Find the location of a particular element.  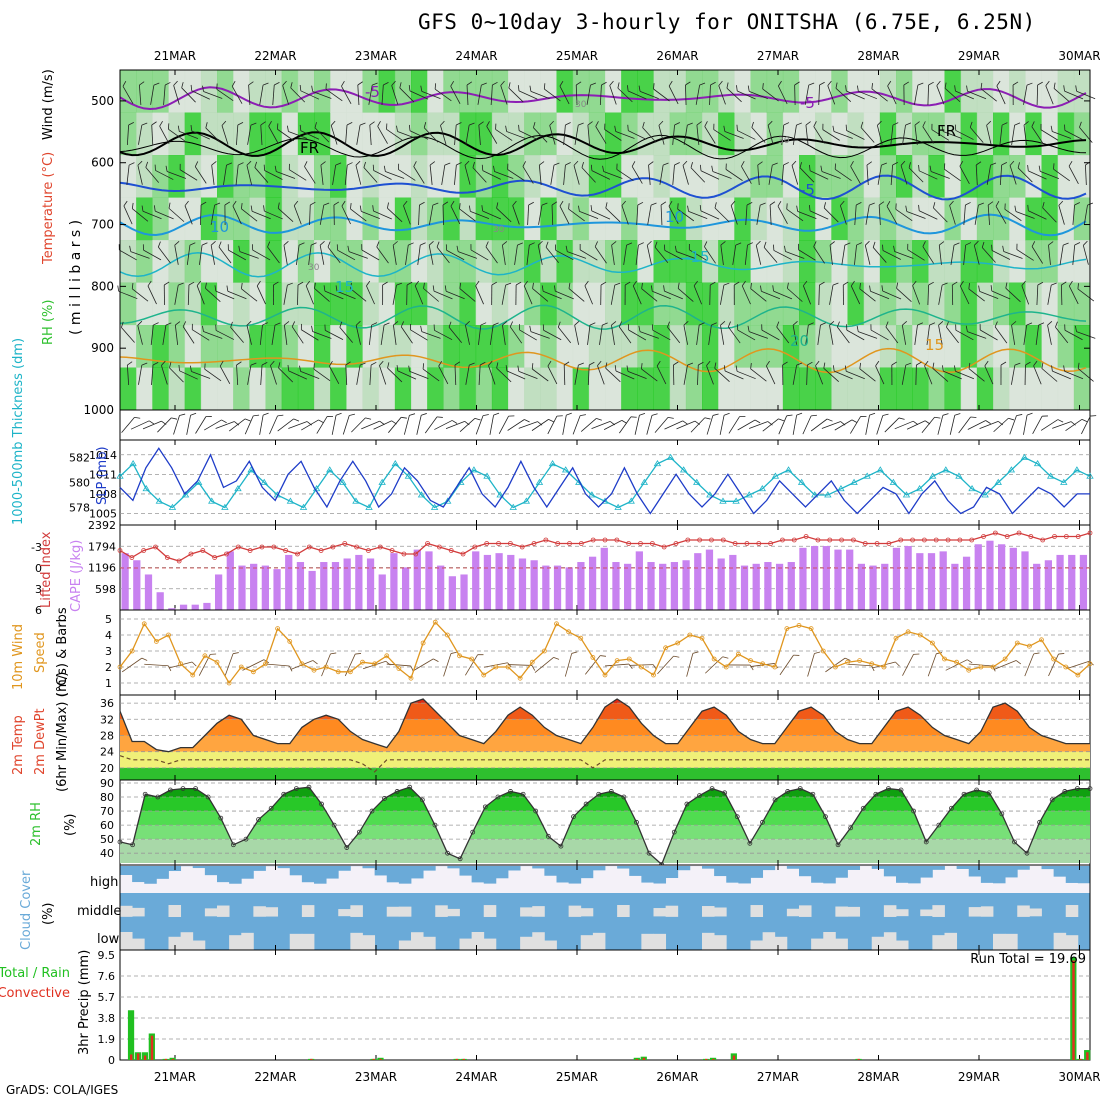

tick-label: 60 is located at coordinates (107, 825).